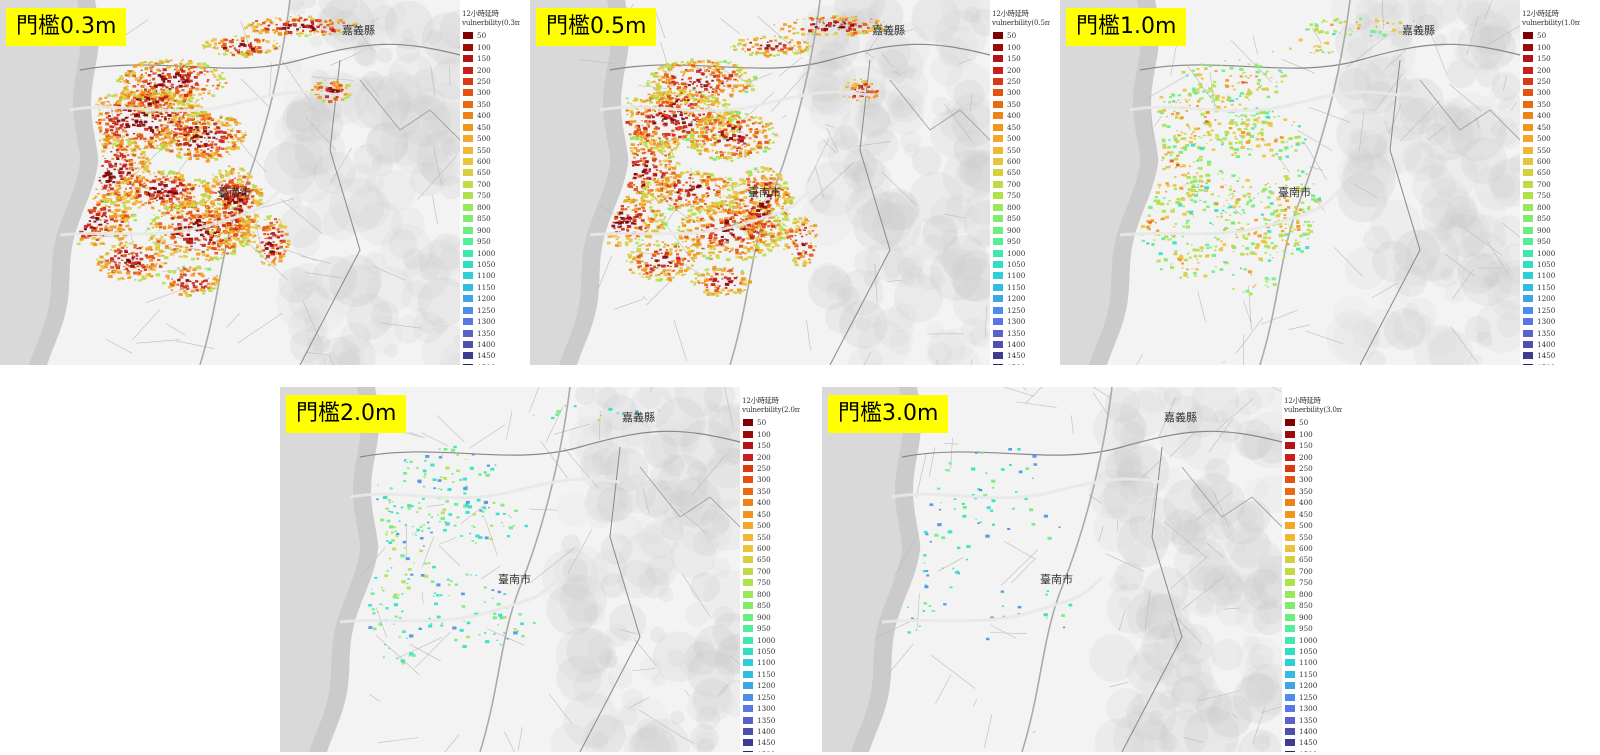 This screenshot has width=1600, height=755. Describe the element at coordinates (609, 211) in the screenshot. I see `road` at that location.